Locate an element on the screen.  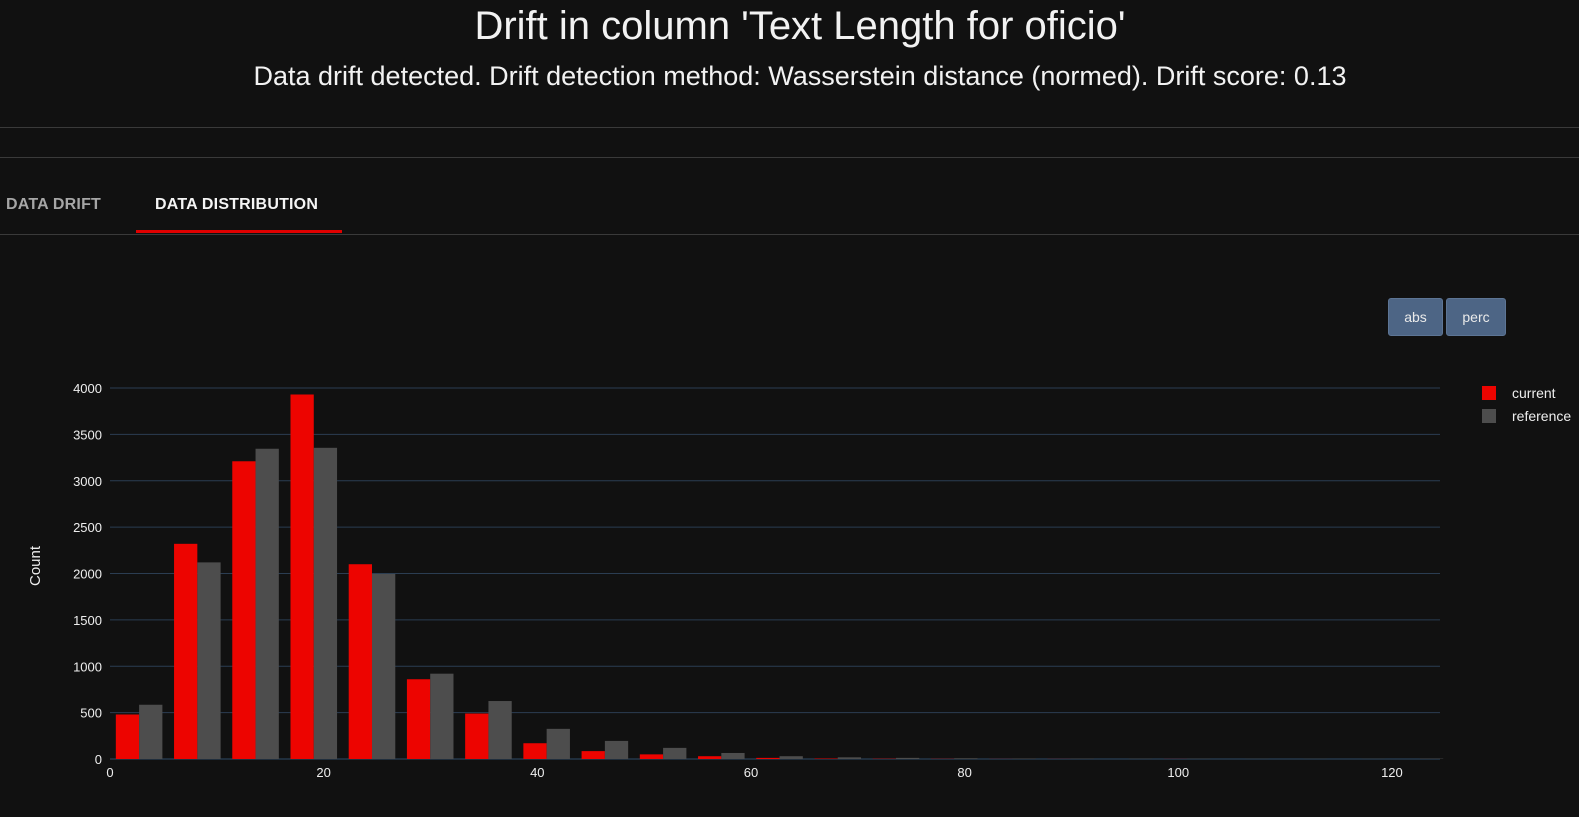
page-title: Drift in column 'Text Length for oficio' is located at coordinates (800, 26).